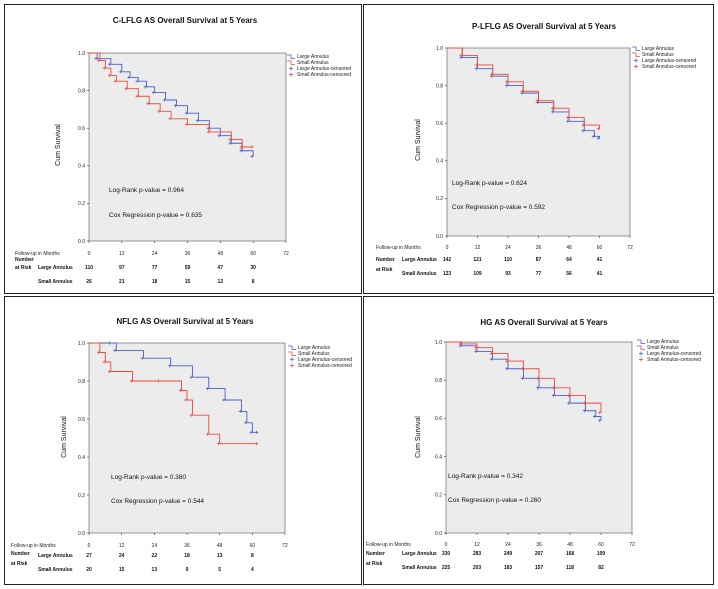 The width and height of the screenshot is (718, 589). I want to click on risk-value: 77, so click(155, 268).